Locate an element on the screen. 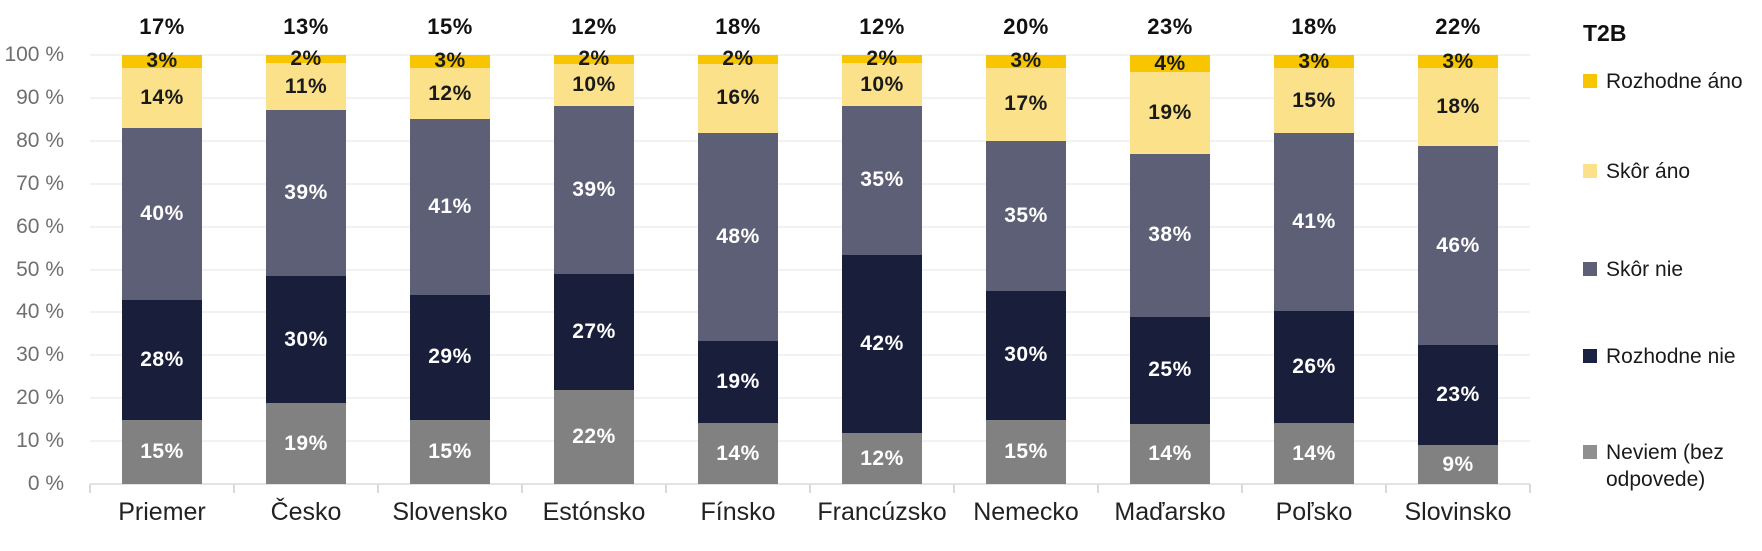 The height and width of the screenshot is (551, 1762). bar-segment-value: 11% is located at coordinates (306, 86).